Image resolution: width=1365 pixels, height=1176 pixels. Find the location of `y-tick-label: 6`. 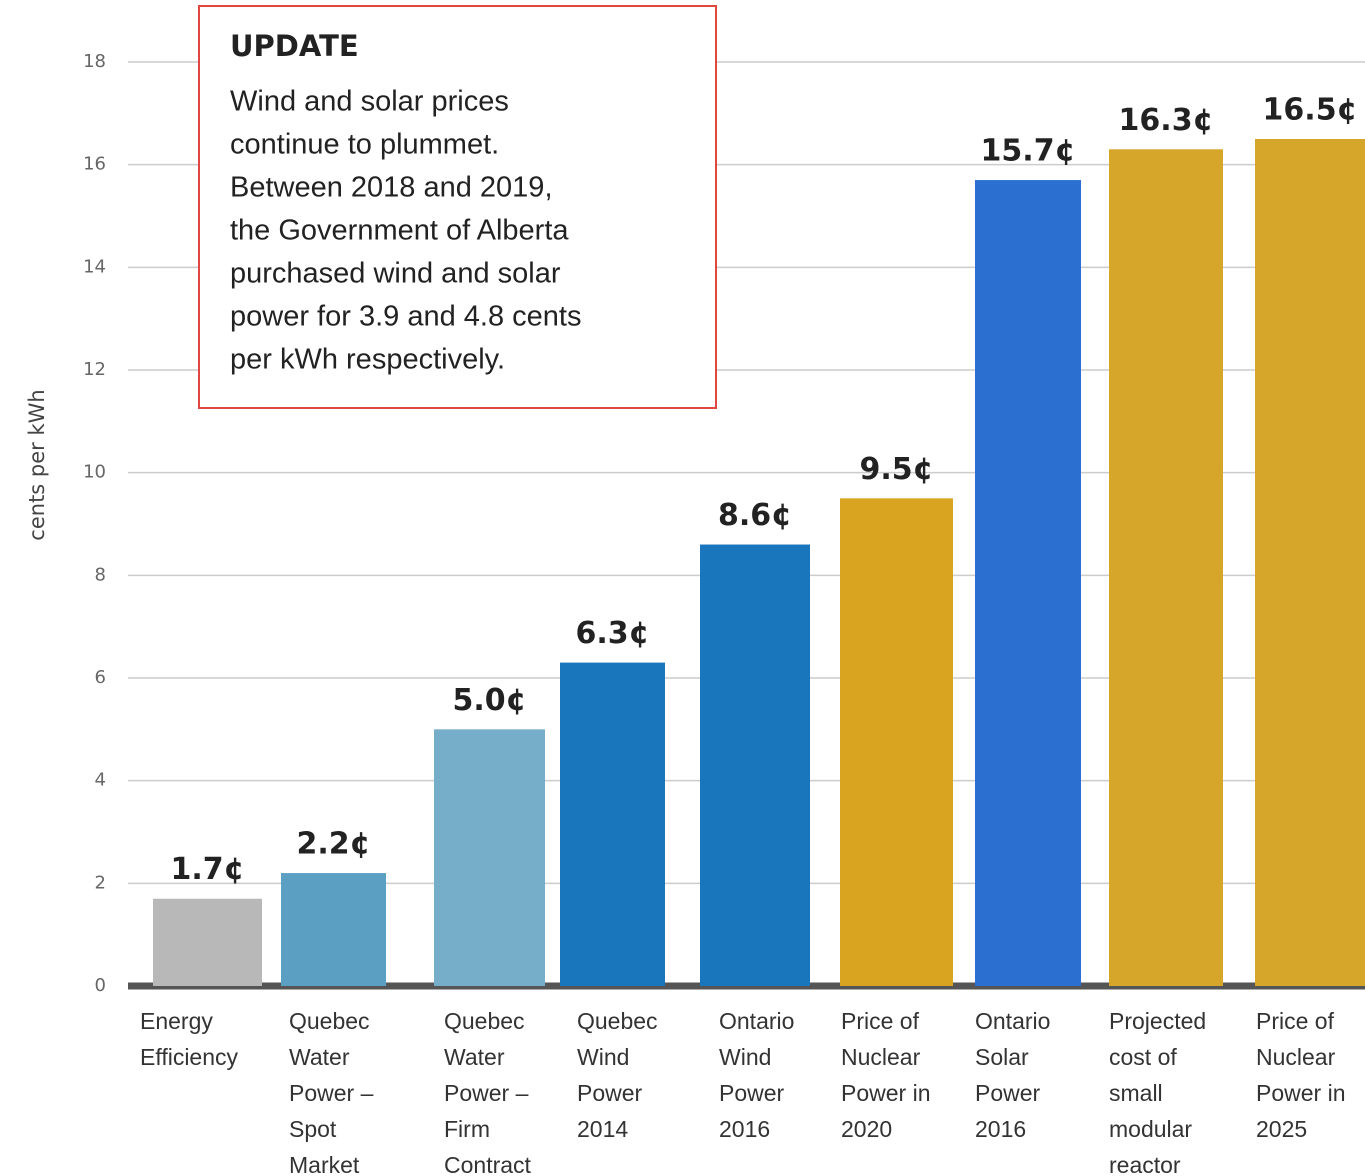

y-tick-label: 6 is located at coordinates (100, 677).